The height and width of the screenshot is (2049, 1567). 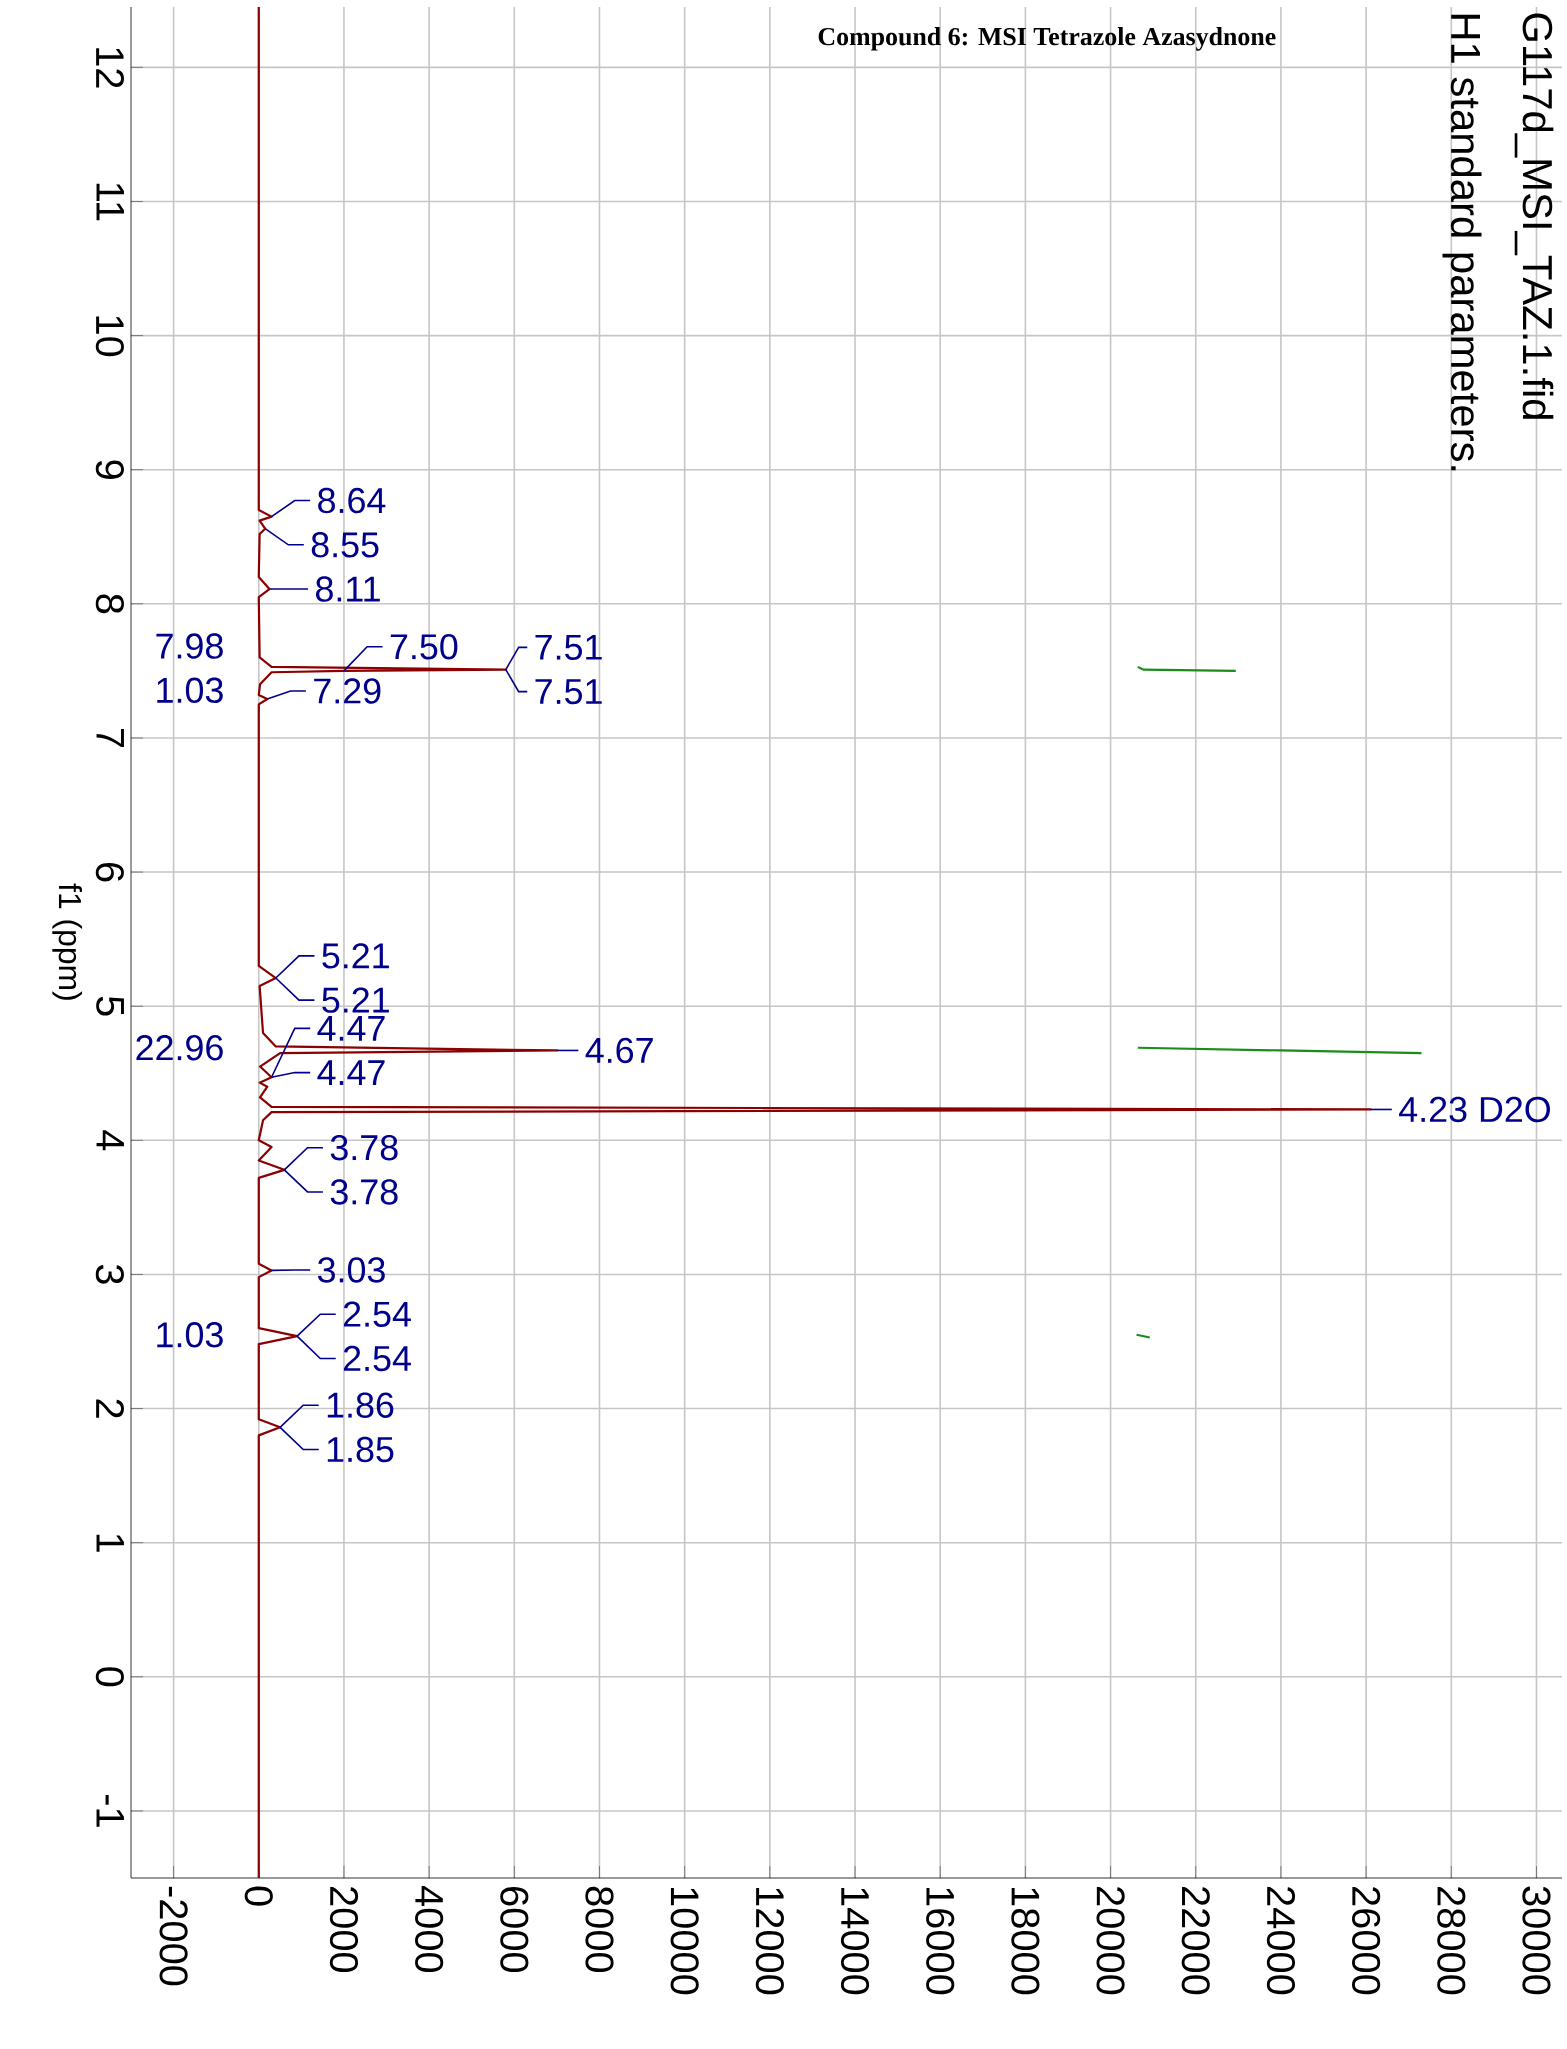 I want to click on annotation: G117d_MSI_TAZ.1.fid, so click(x=1534, y=216).